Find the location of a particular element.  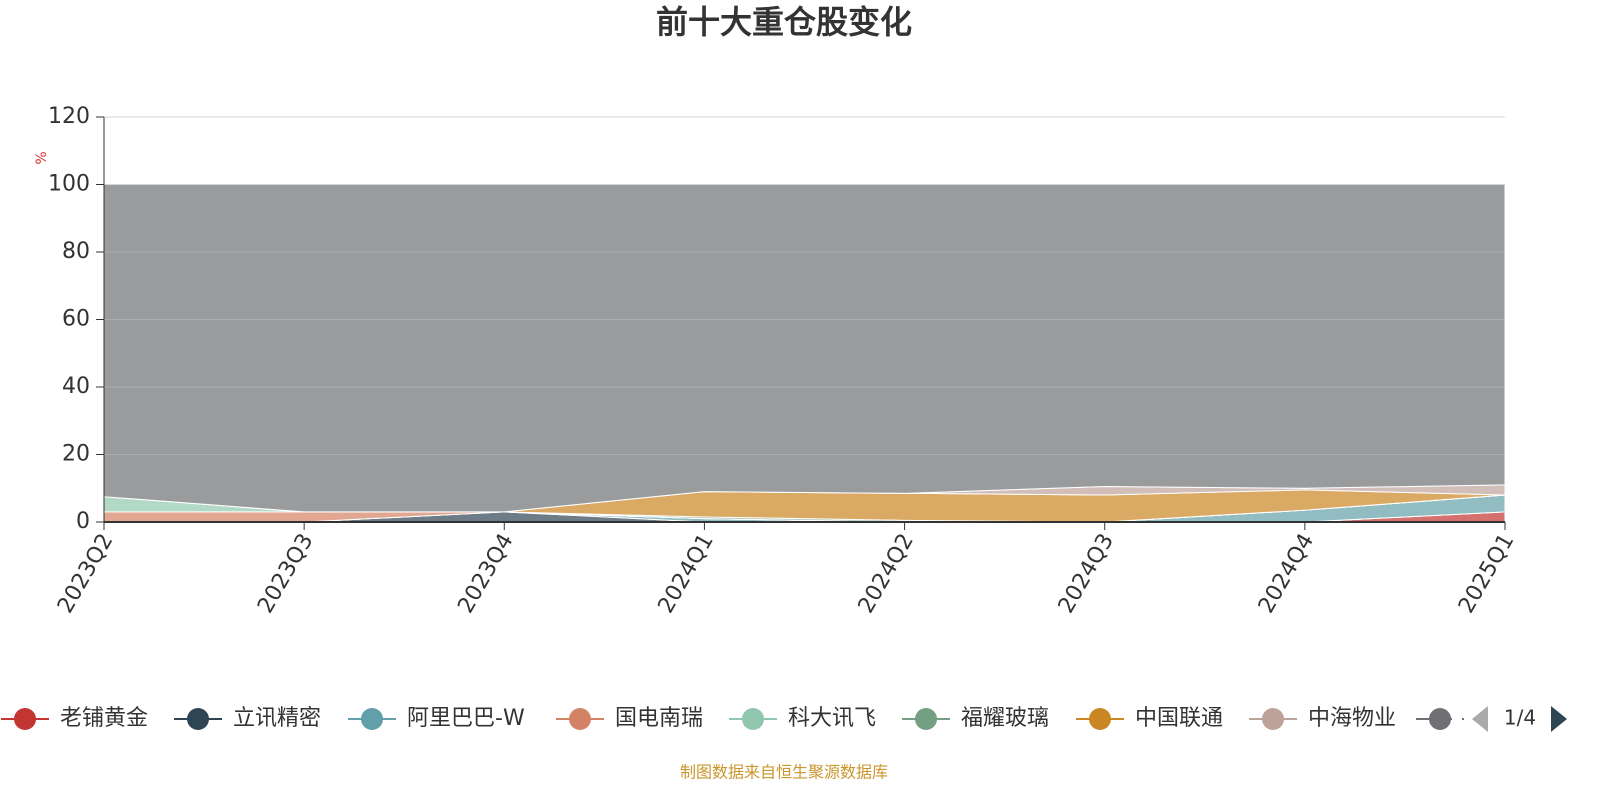

y-tick-label: 100 is located at coordinates (69, 184).